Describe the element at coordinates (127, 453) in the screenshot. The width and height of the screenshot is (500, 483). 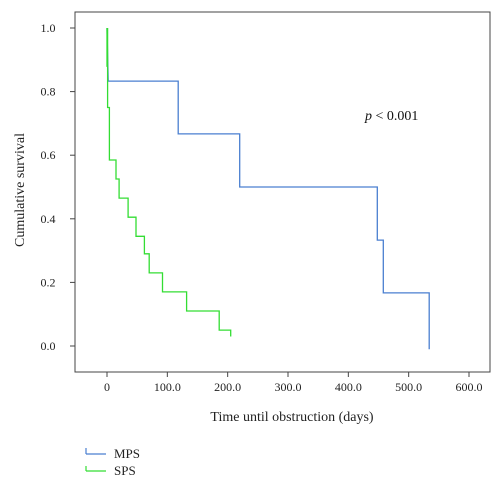
I see `legend-label-mps: MPS` at that location.